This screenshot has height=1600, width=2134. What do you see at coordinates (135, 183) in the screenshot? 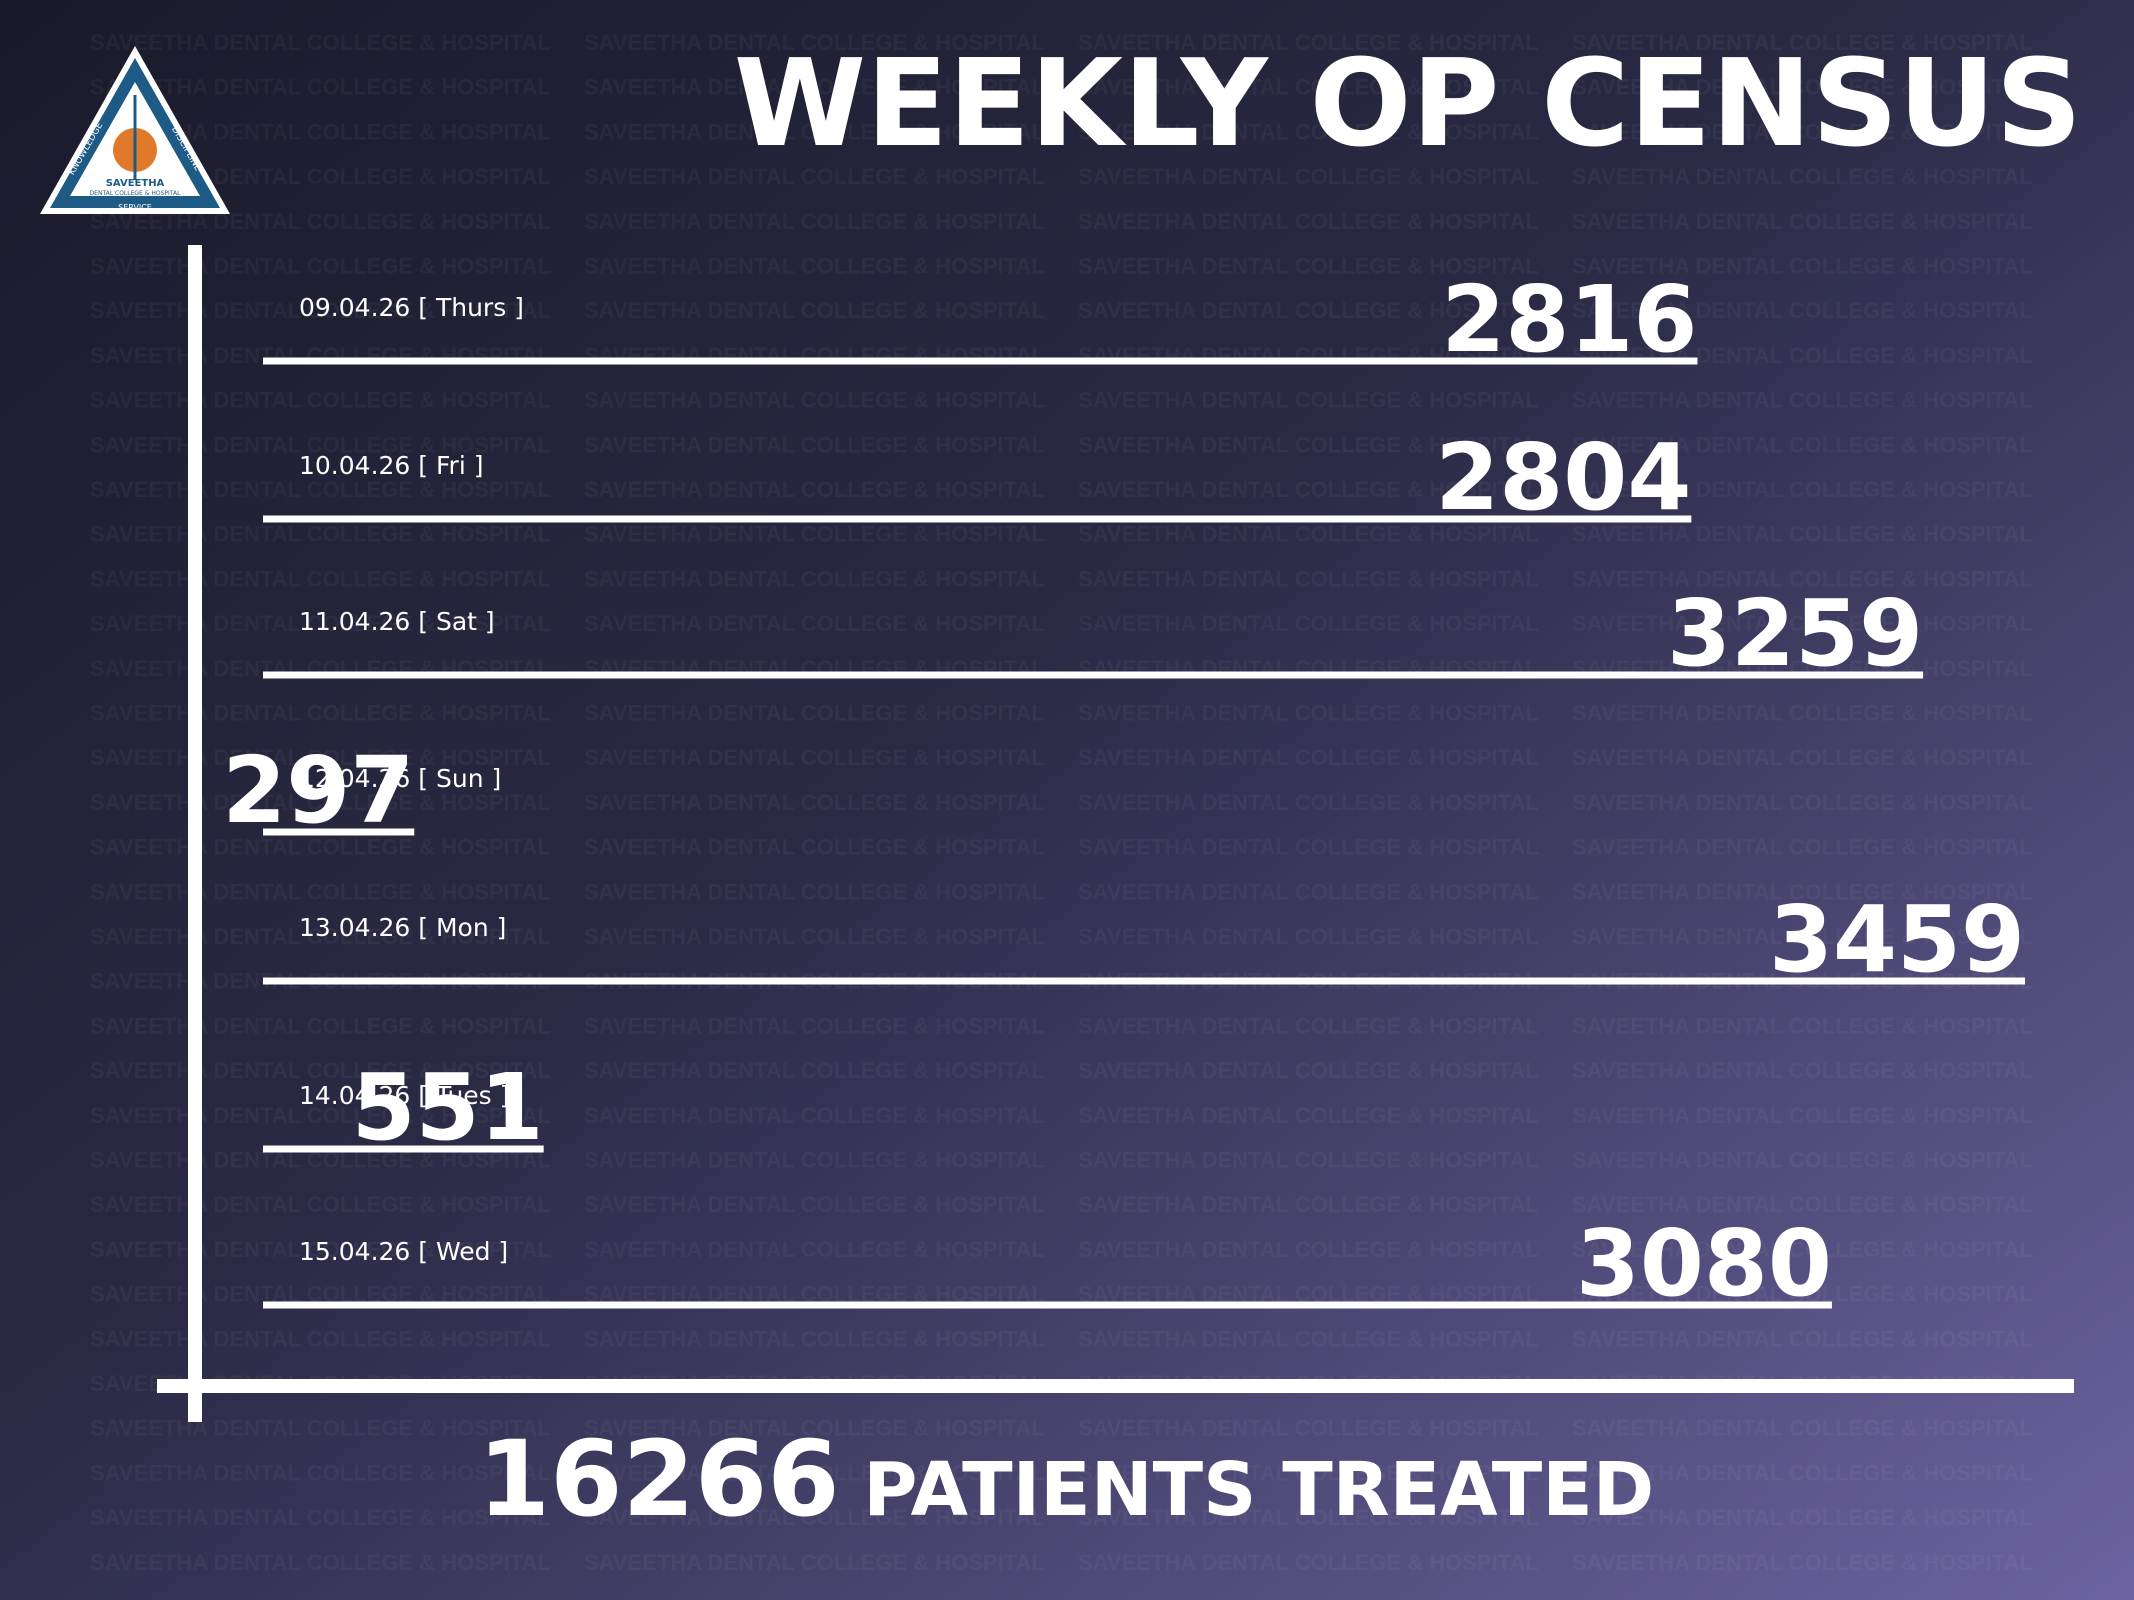
I see `logo-name: SAVEETHA` at bounding box center [135, 183].